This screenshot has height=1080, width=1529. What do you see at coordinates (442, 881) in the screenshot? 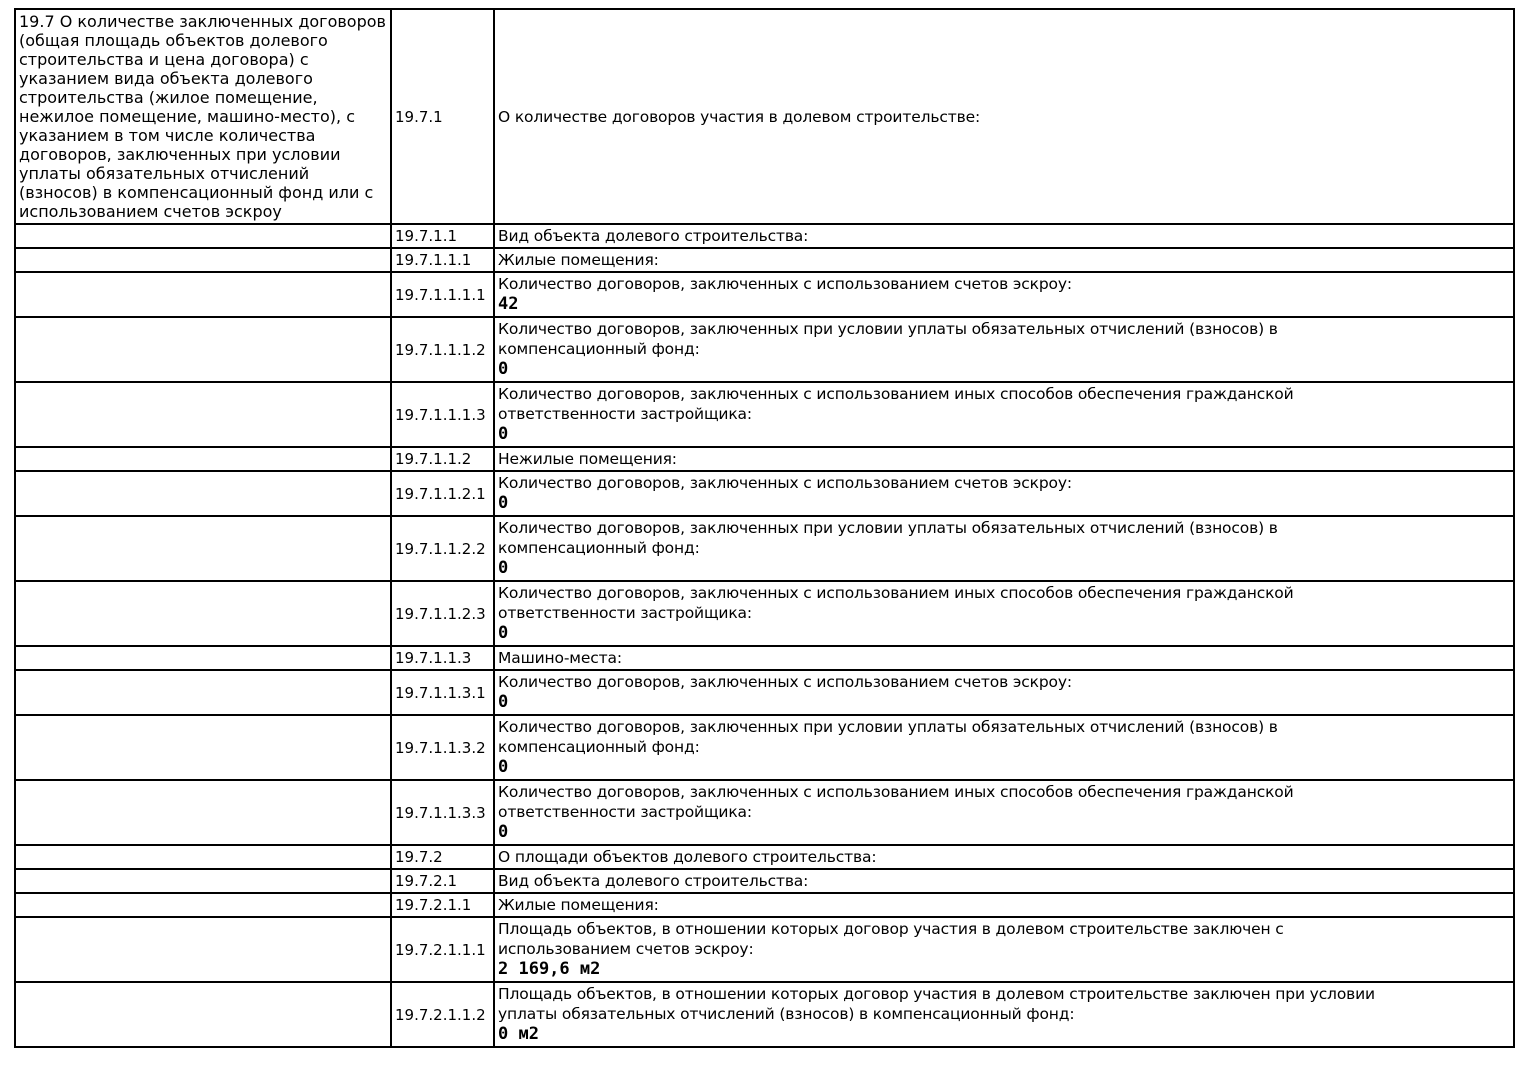
I see `row-code: 19.7.2.1` at bounding box center [442, 881].